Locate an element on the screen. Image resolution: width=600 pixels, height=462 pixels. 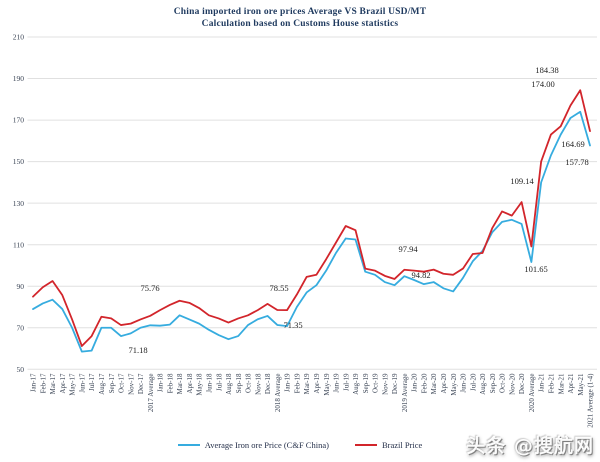
y-axis-labels: 50 70 90 110 130 150 170 190 210 is located at coordinates (19, 203).